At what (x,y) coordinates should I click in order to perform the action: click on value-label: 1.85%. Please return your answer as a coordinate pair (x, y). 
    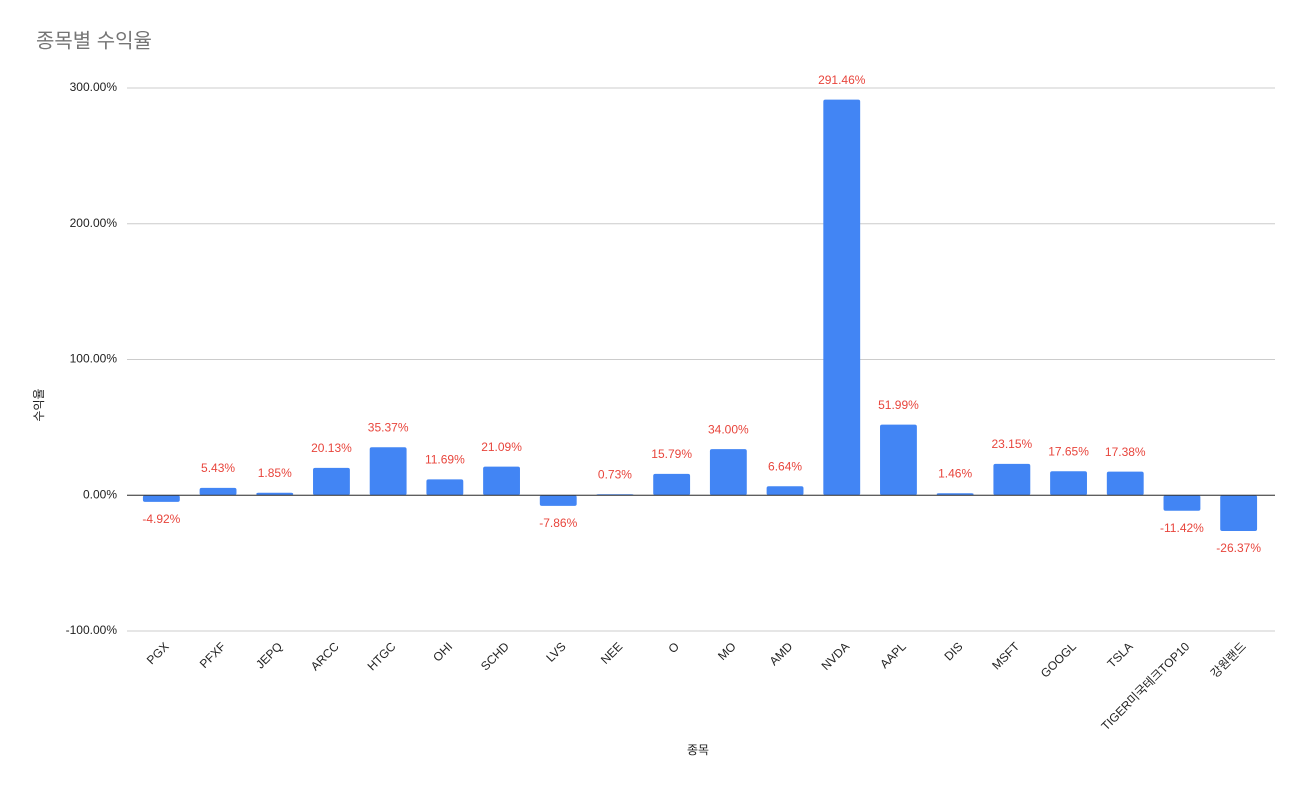
    Looking at the image, I should click on (275, 473).